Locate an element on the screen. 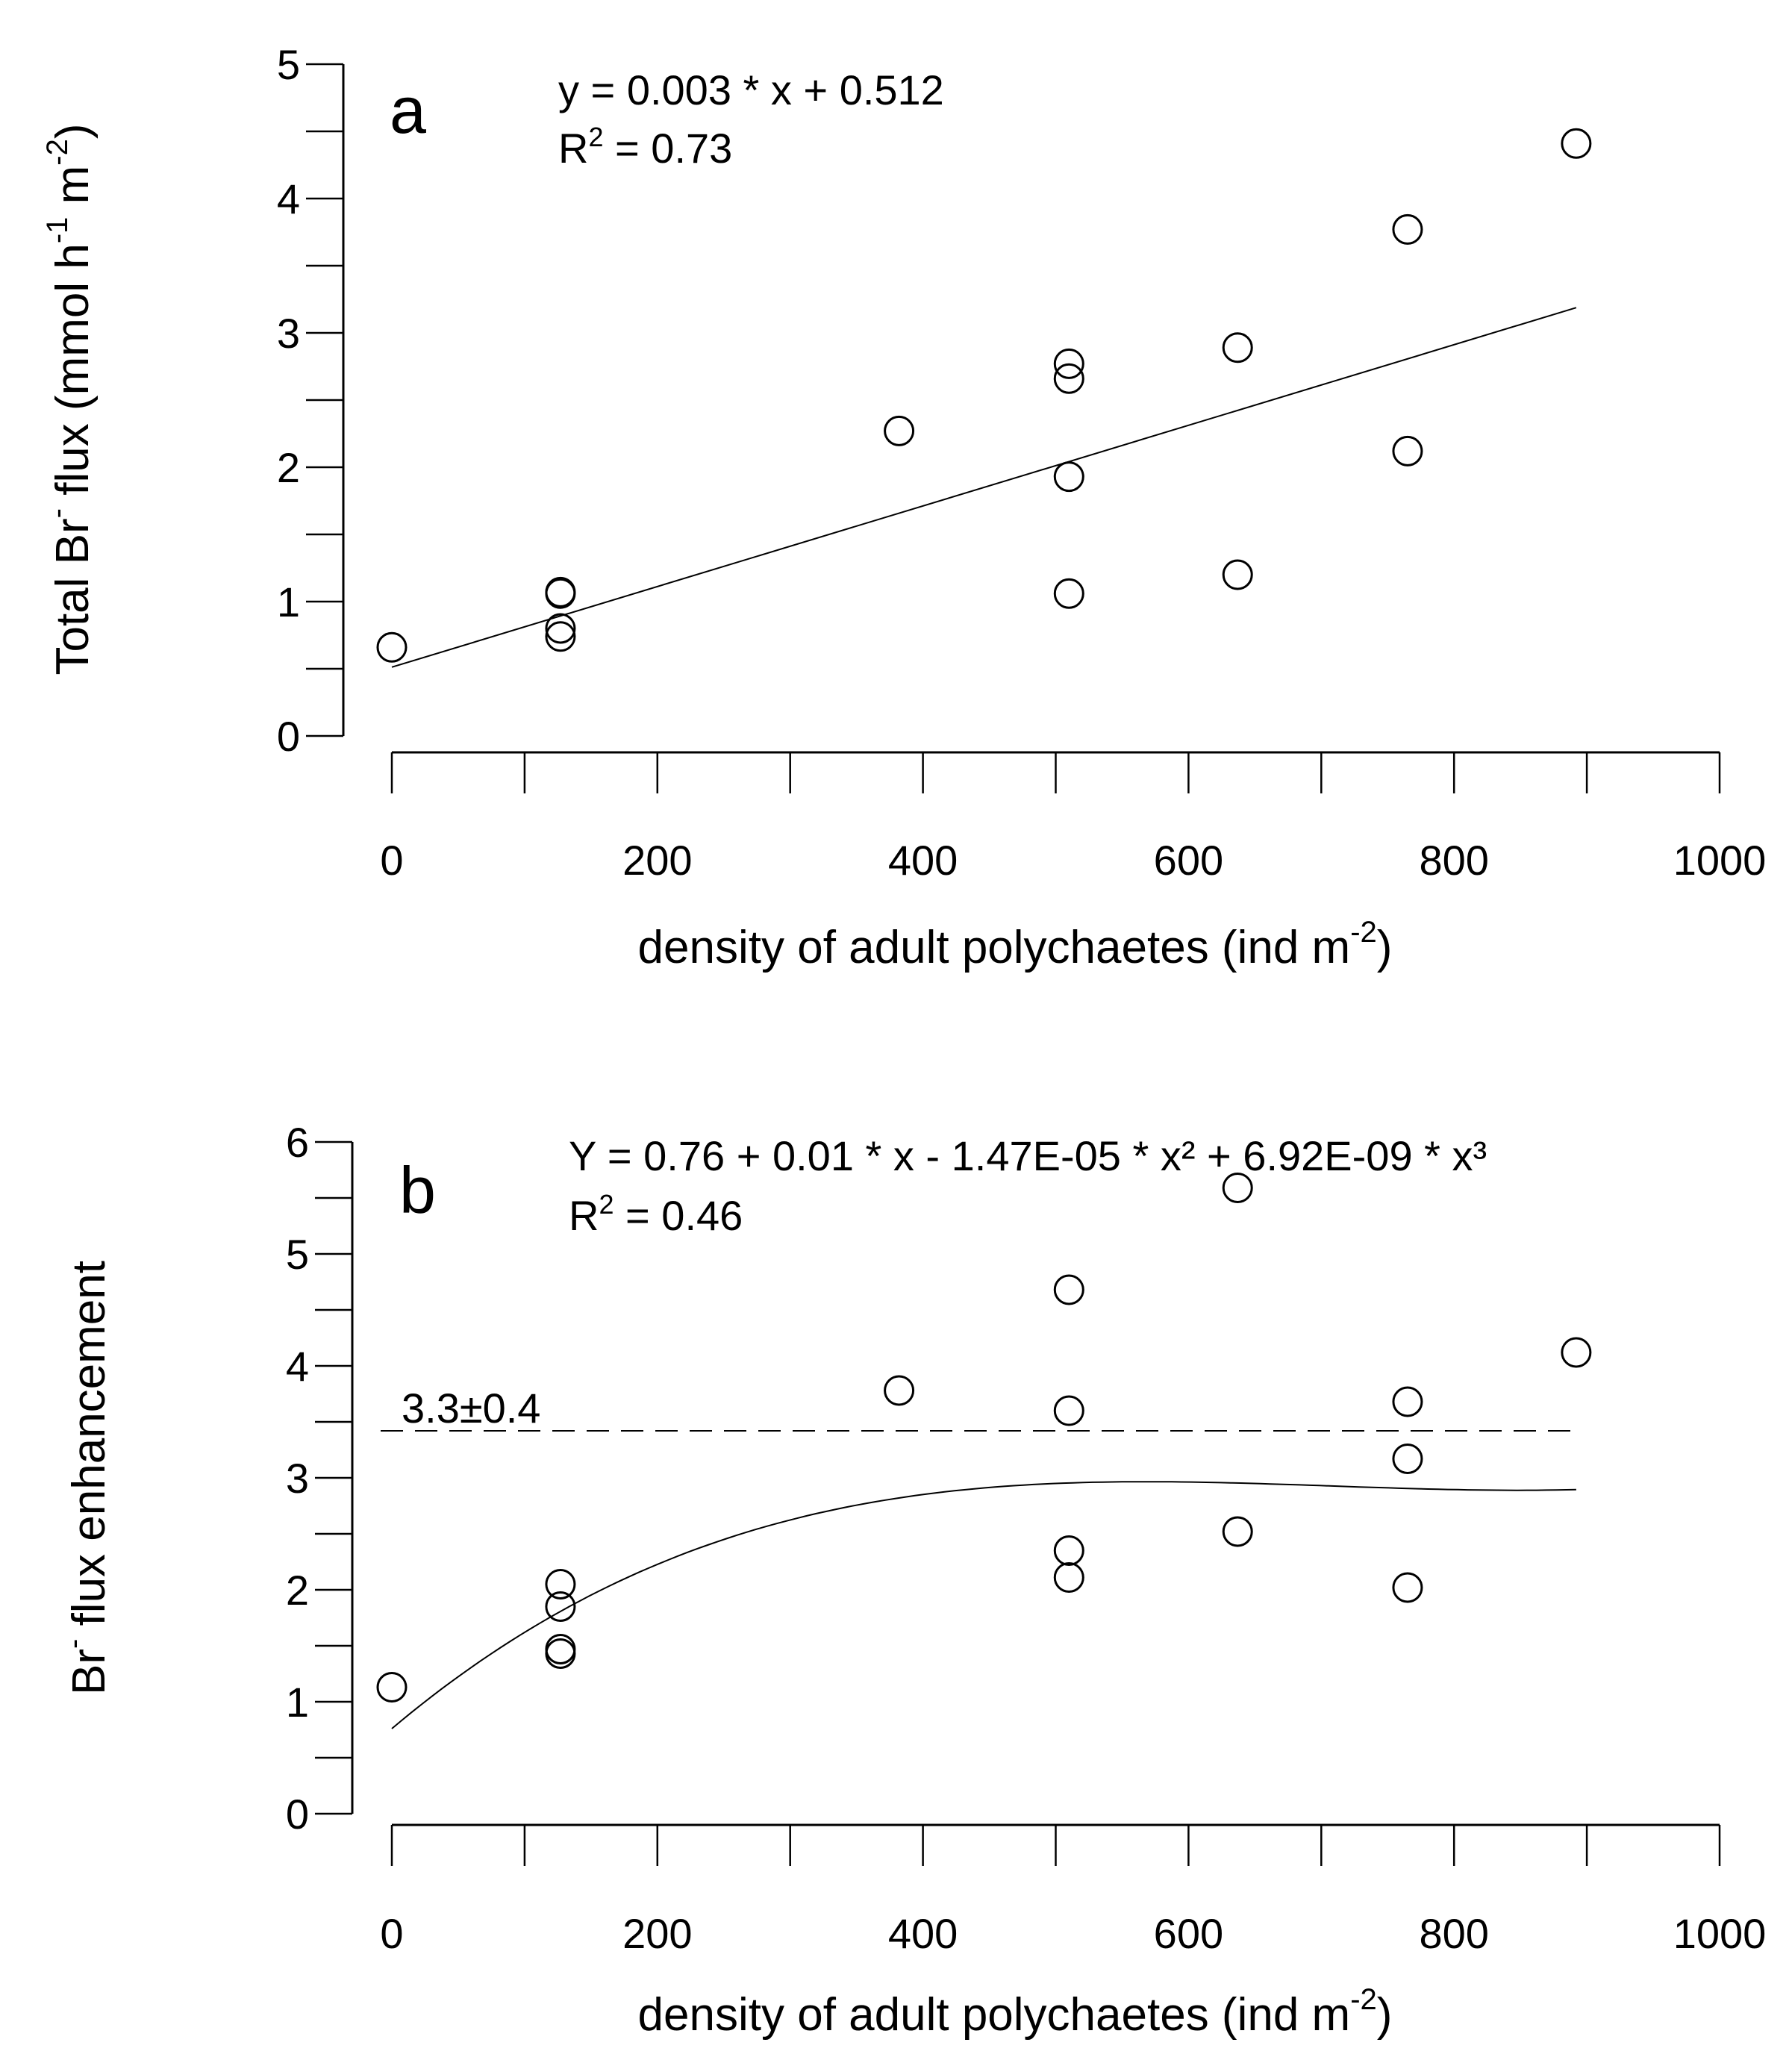  panel-a-y-tick-label: 4 is located at coordinates (288, 199).